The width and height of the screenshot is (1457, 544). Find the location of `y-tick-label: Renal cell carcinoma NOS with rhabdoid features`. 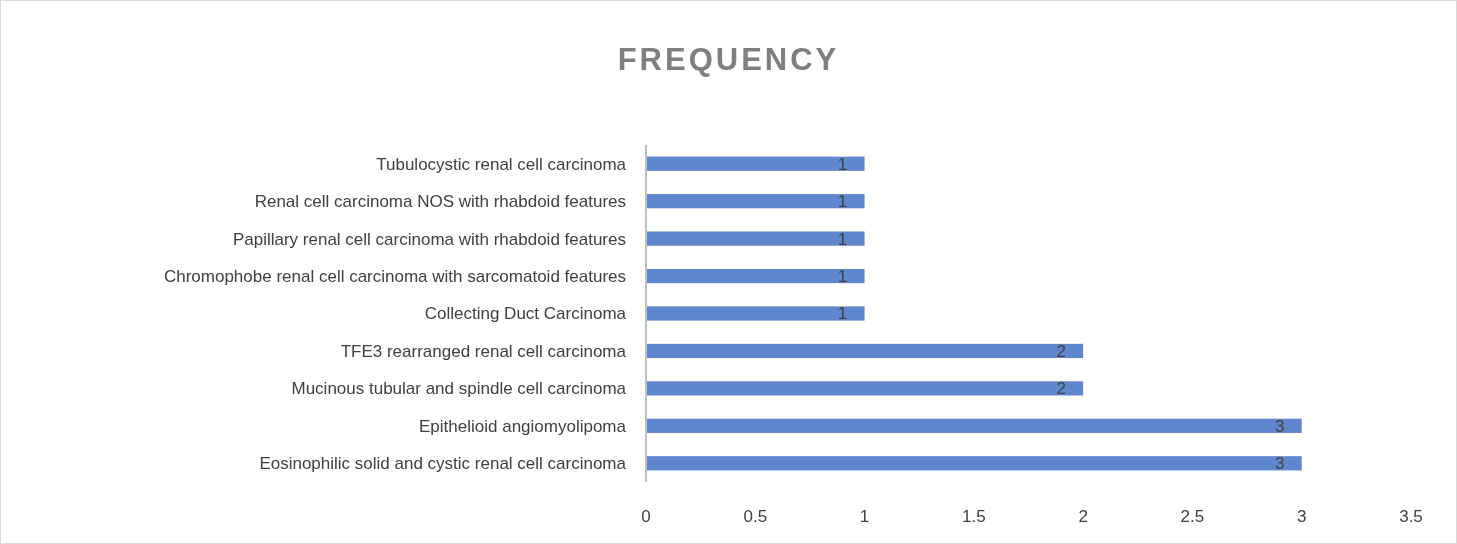

y-tick-label: Renal cell carcinoma NOS with rhabdoid features is located at coordinates (440, 202).